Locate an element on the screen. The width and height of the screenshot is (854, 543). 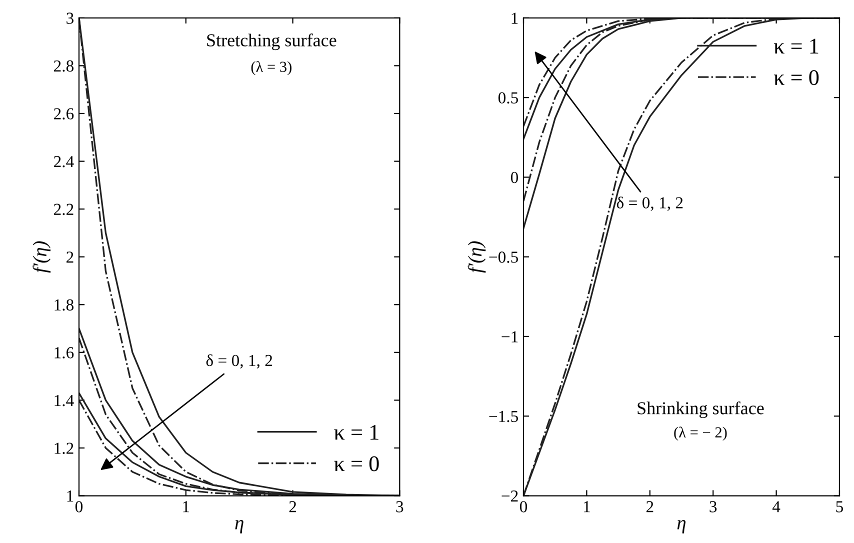
y-tick-label: 1.6 is located at coordinates (64, 352).